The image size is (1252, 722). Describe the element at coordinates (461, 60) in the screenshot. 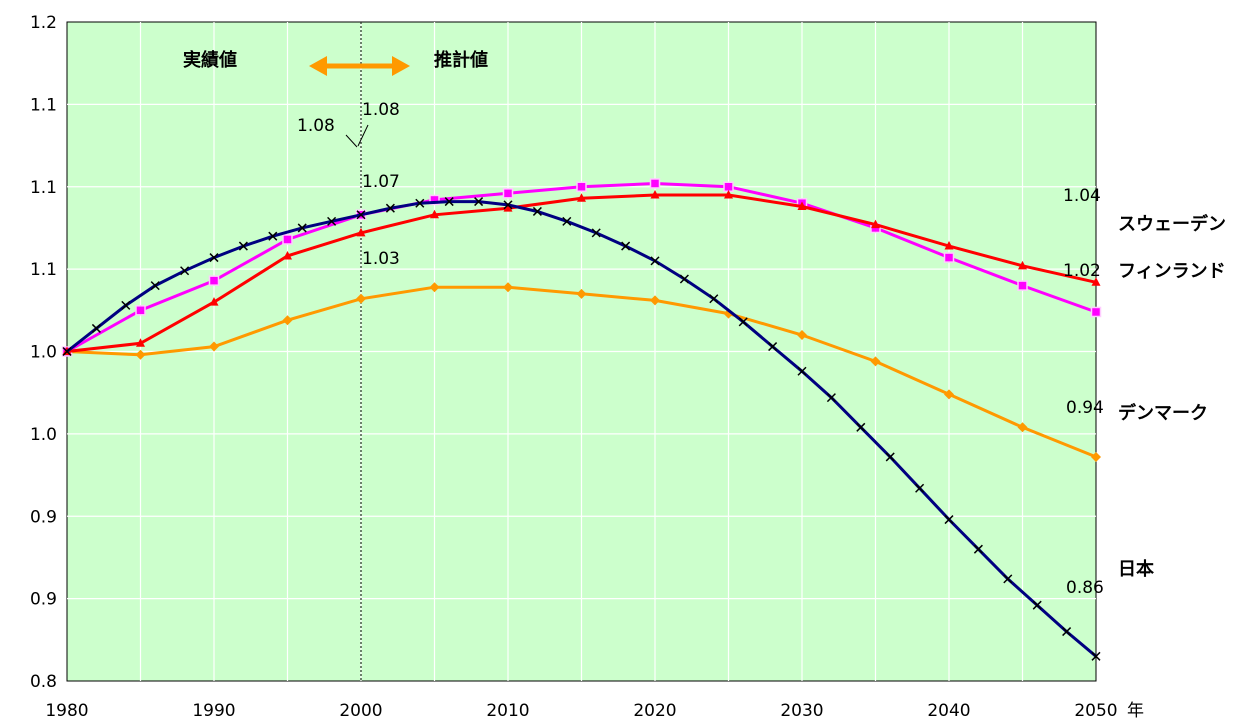

I see `region-label-estimate: 推計値` at that location.